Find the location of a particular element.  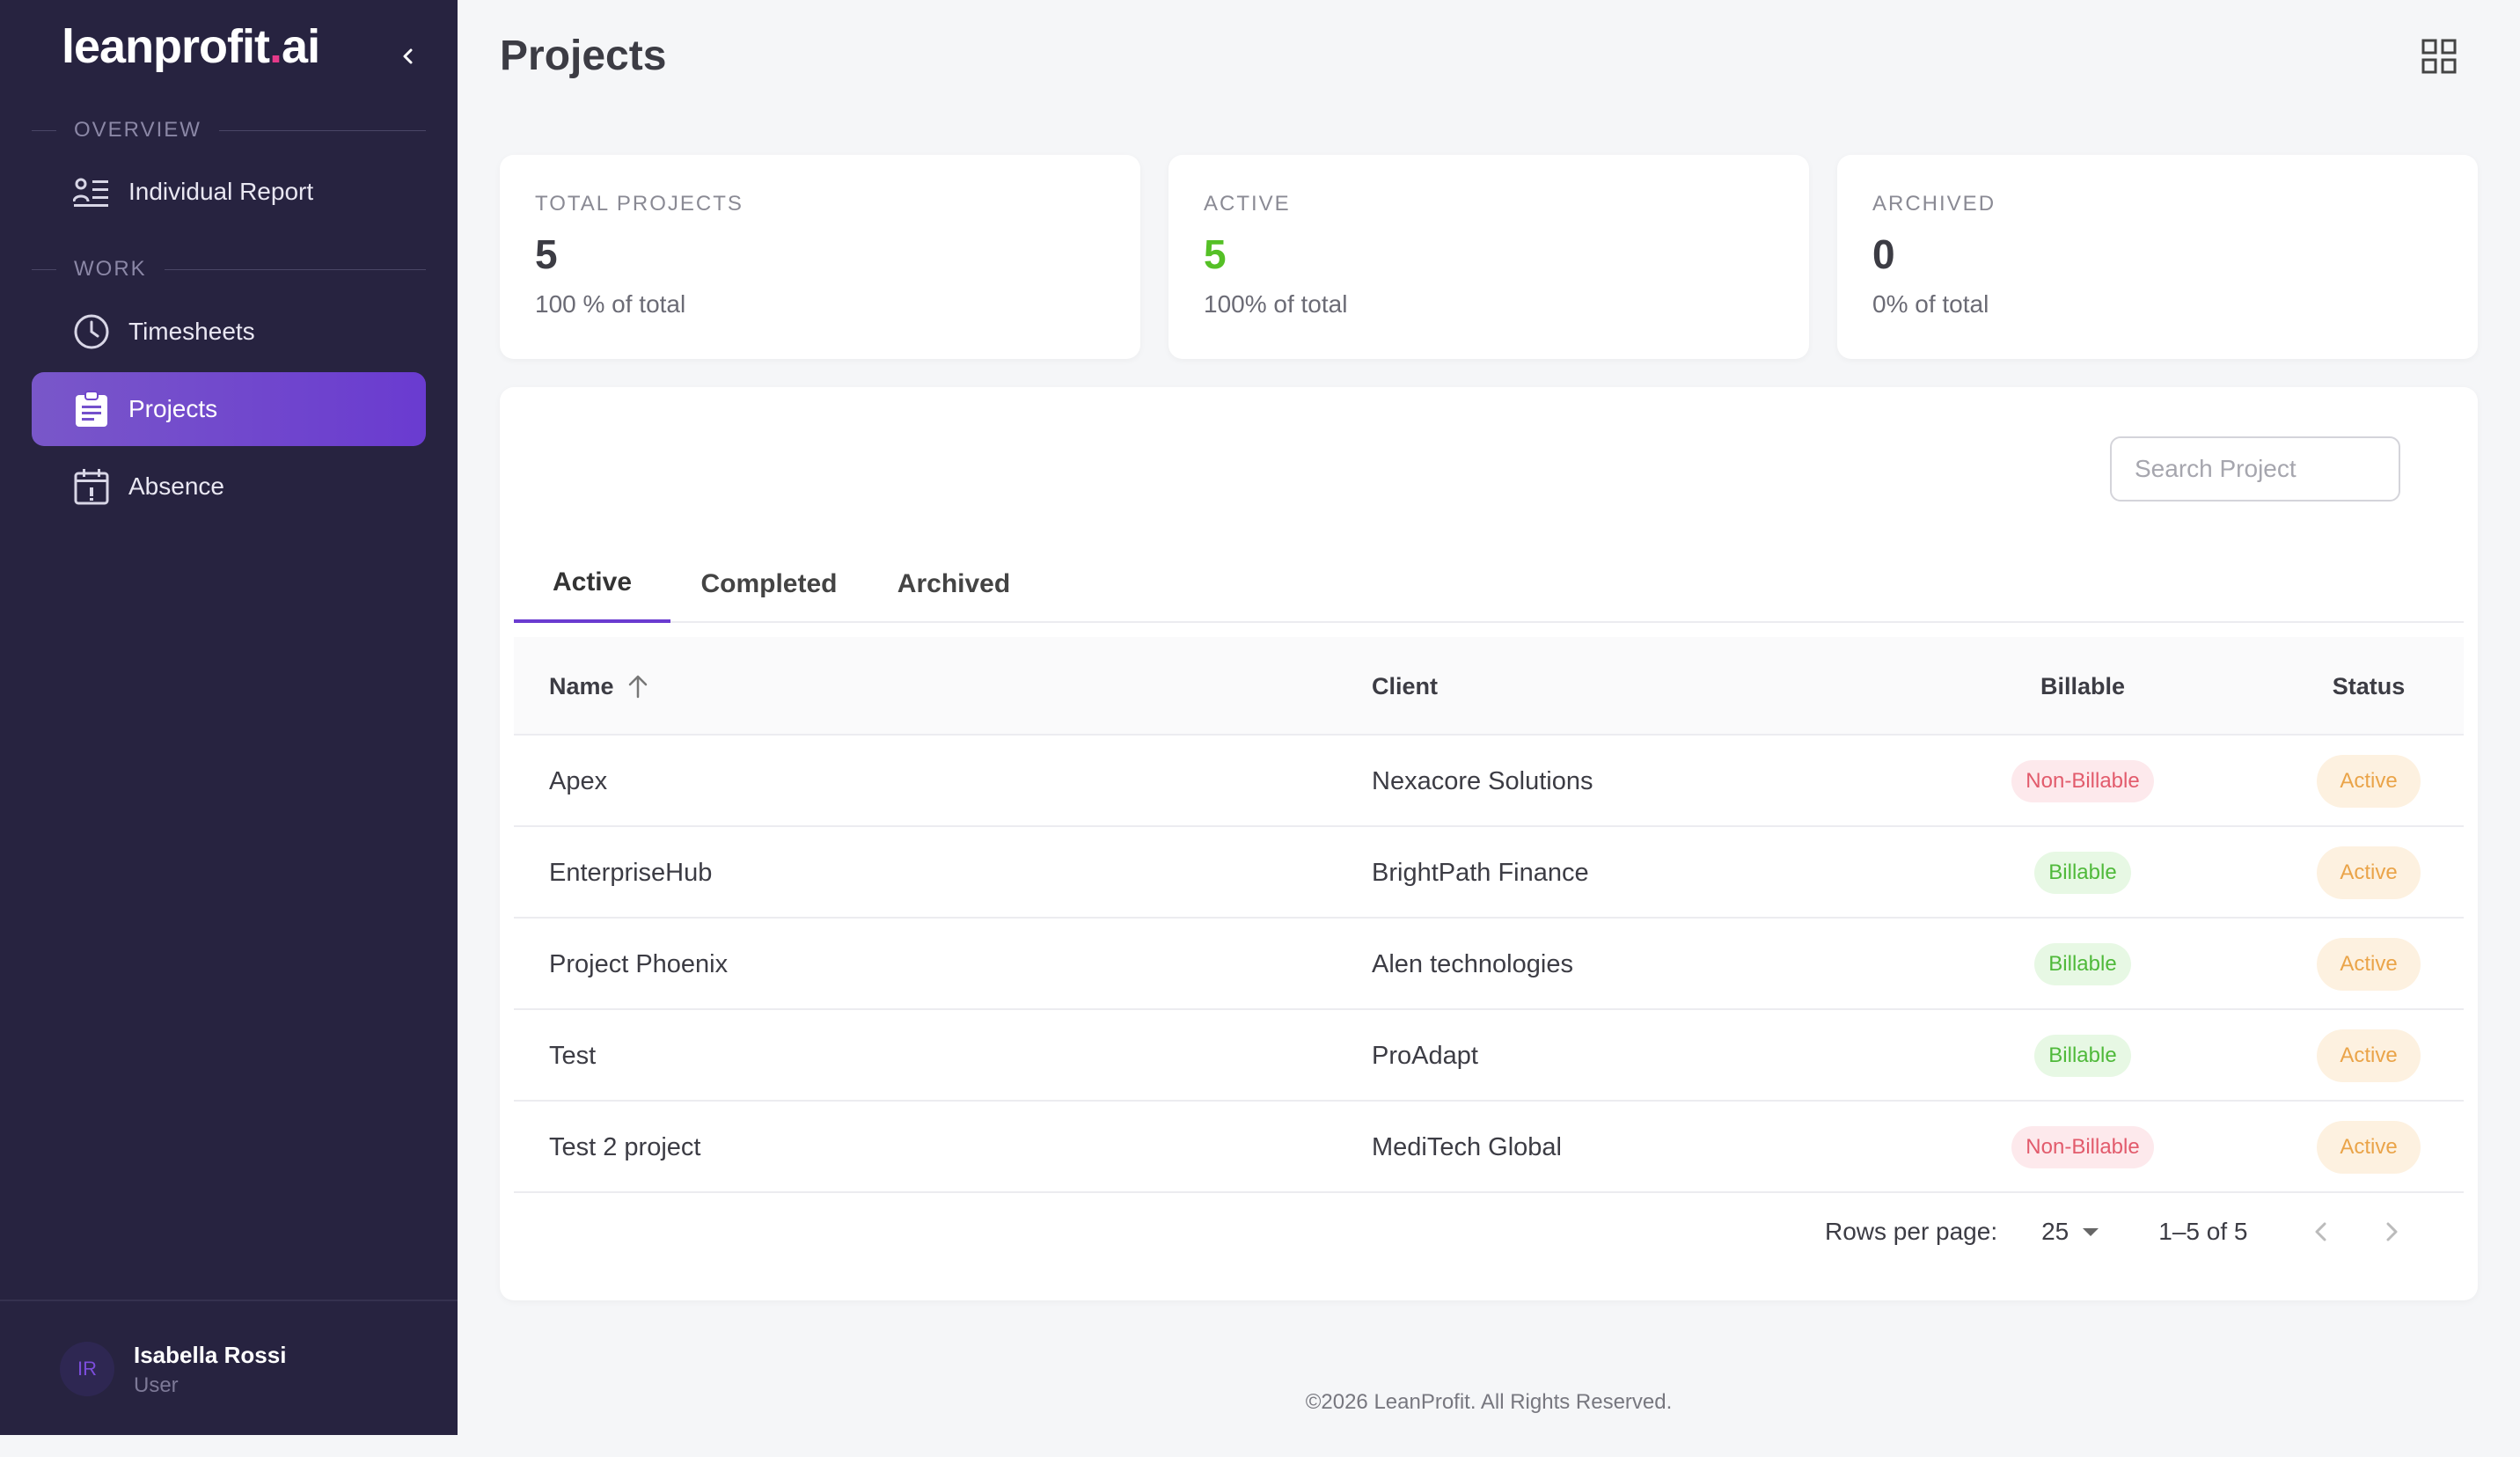

project-name: Test 2 project is located at coordinates (625, 1146).